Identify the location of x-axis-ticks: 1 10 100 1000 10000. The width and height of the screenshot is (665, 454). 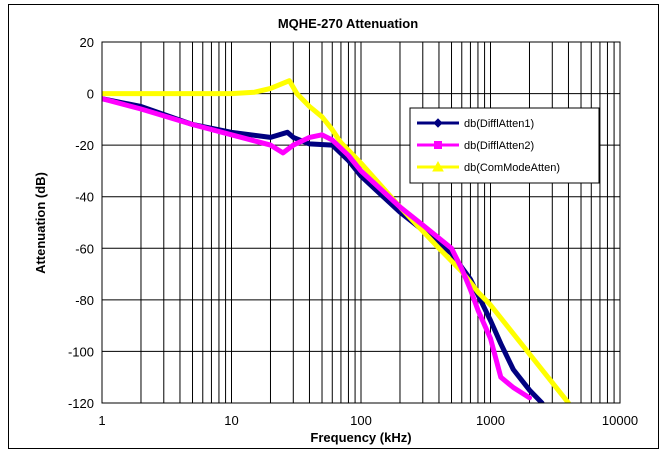
(368, 420).